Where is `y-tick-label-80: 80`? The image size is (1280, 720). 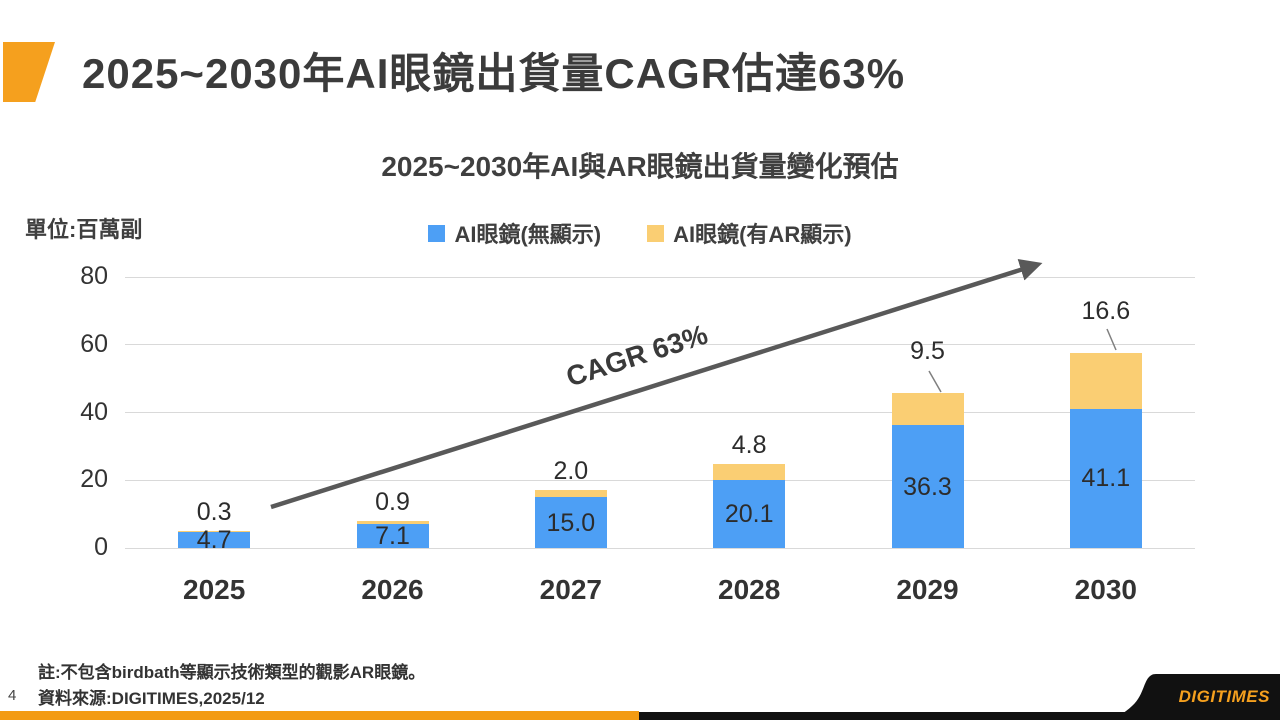 y-tick-label-80: 80 is located at coordinates (94, 276).